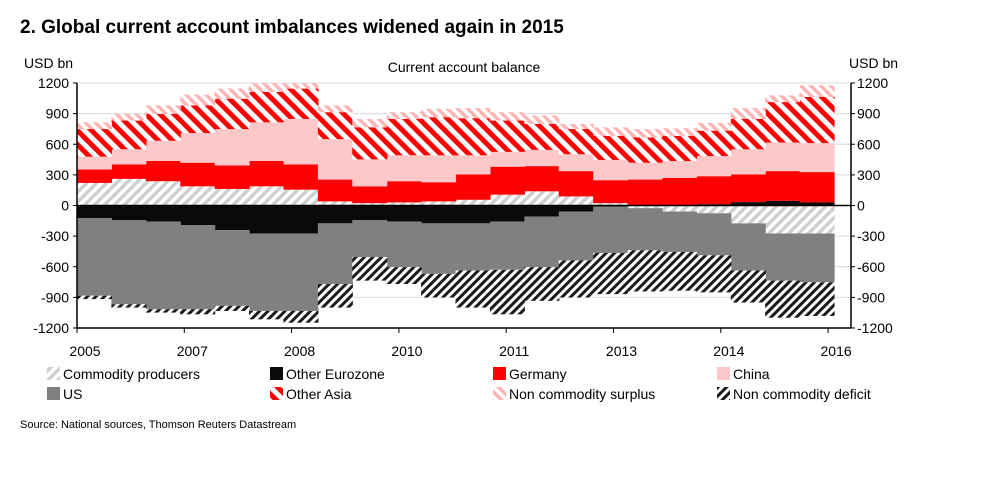 This screenshot has height=477, width=986. Describe the element at coordinates (58, 114) in the screenshot. I see `y-tick-label-left: 900` at that location.